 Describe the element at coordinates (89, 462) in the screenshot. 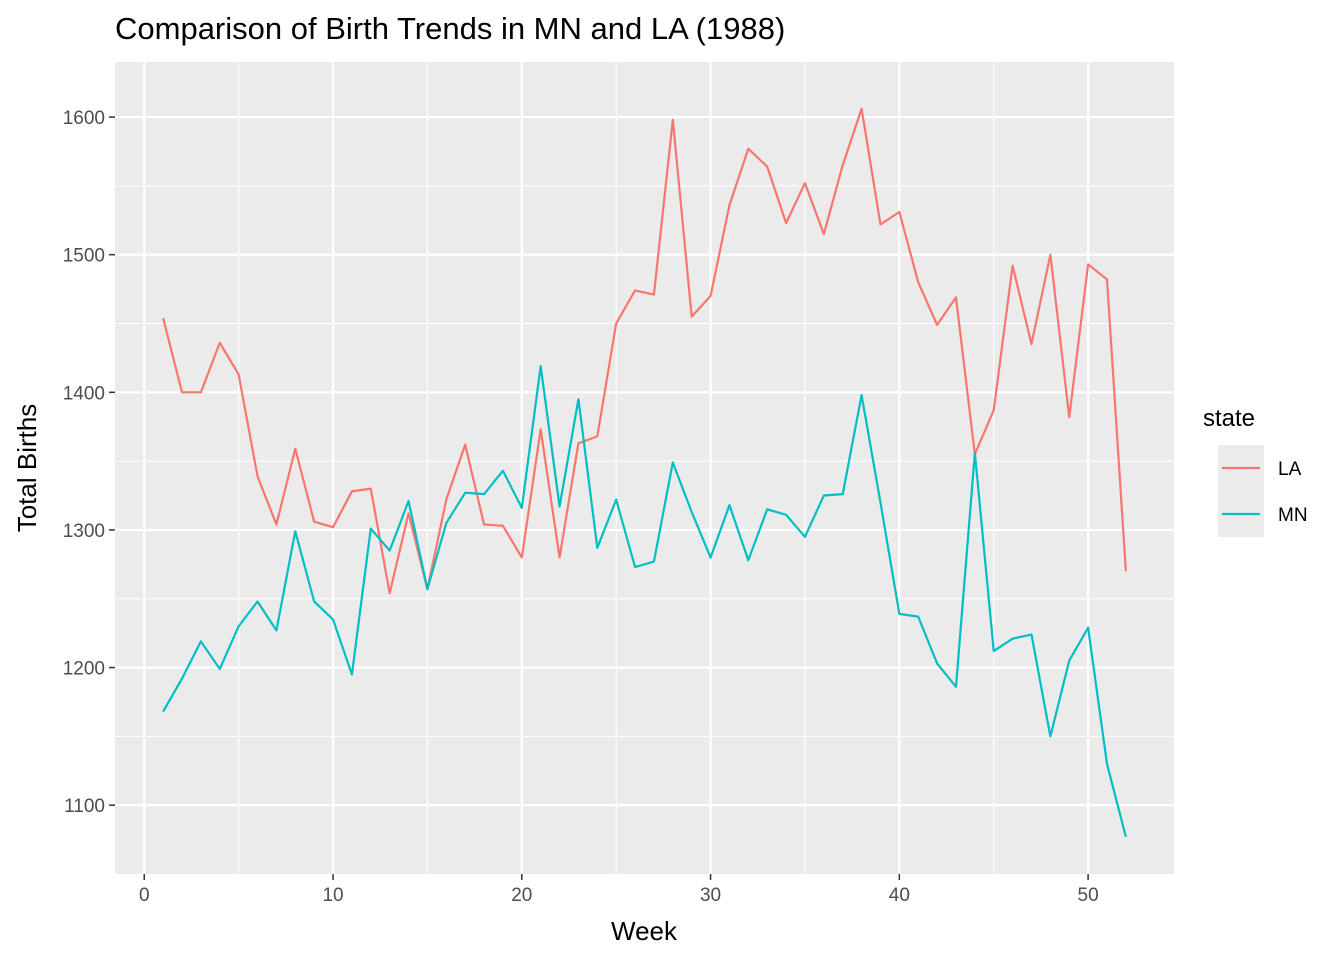

I see `y-axis: 1100 1200 1300 1400 1500 1600` at that location.